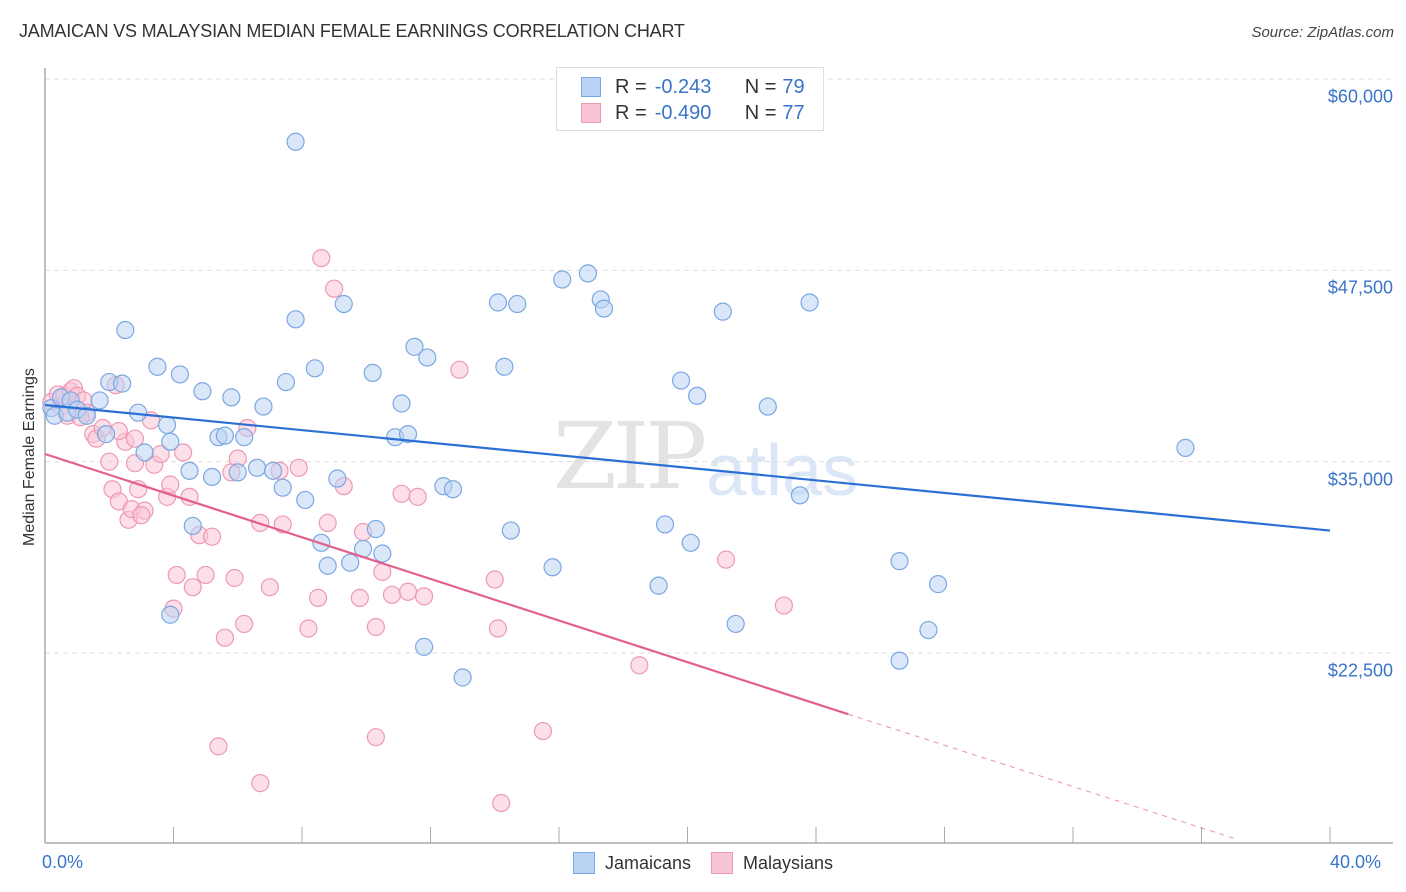 The height and width of the screenshot is (892, 1406). Describe the element at coordinates (631, 863) in the screenshot. I see `legend-item-jamaicans: Jamaicans` at that location.